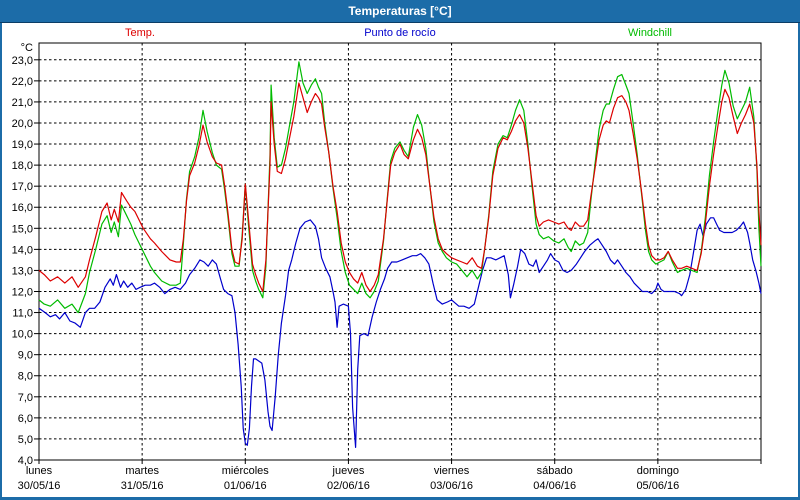 This screenshot has height=500, width=800. Describe the element at coordinates (348, 486) in the screenshot. I see `x-axis-date-3: 02/06/16` at that location.